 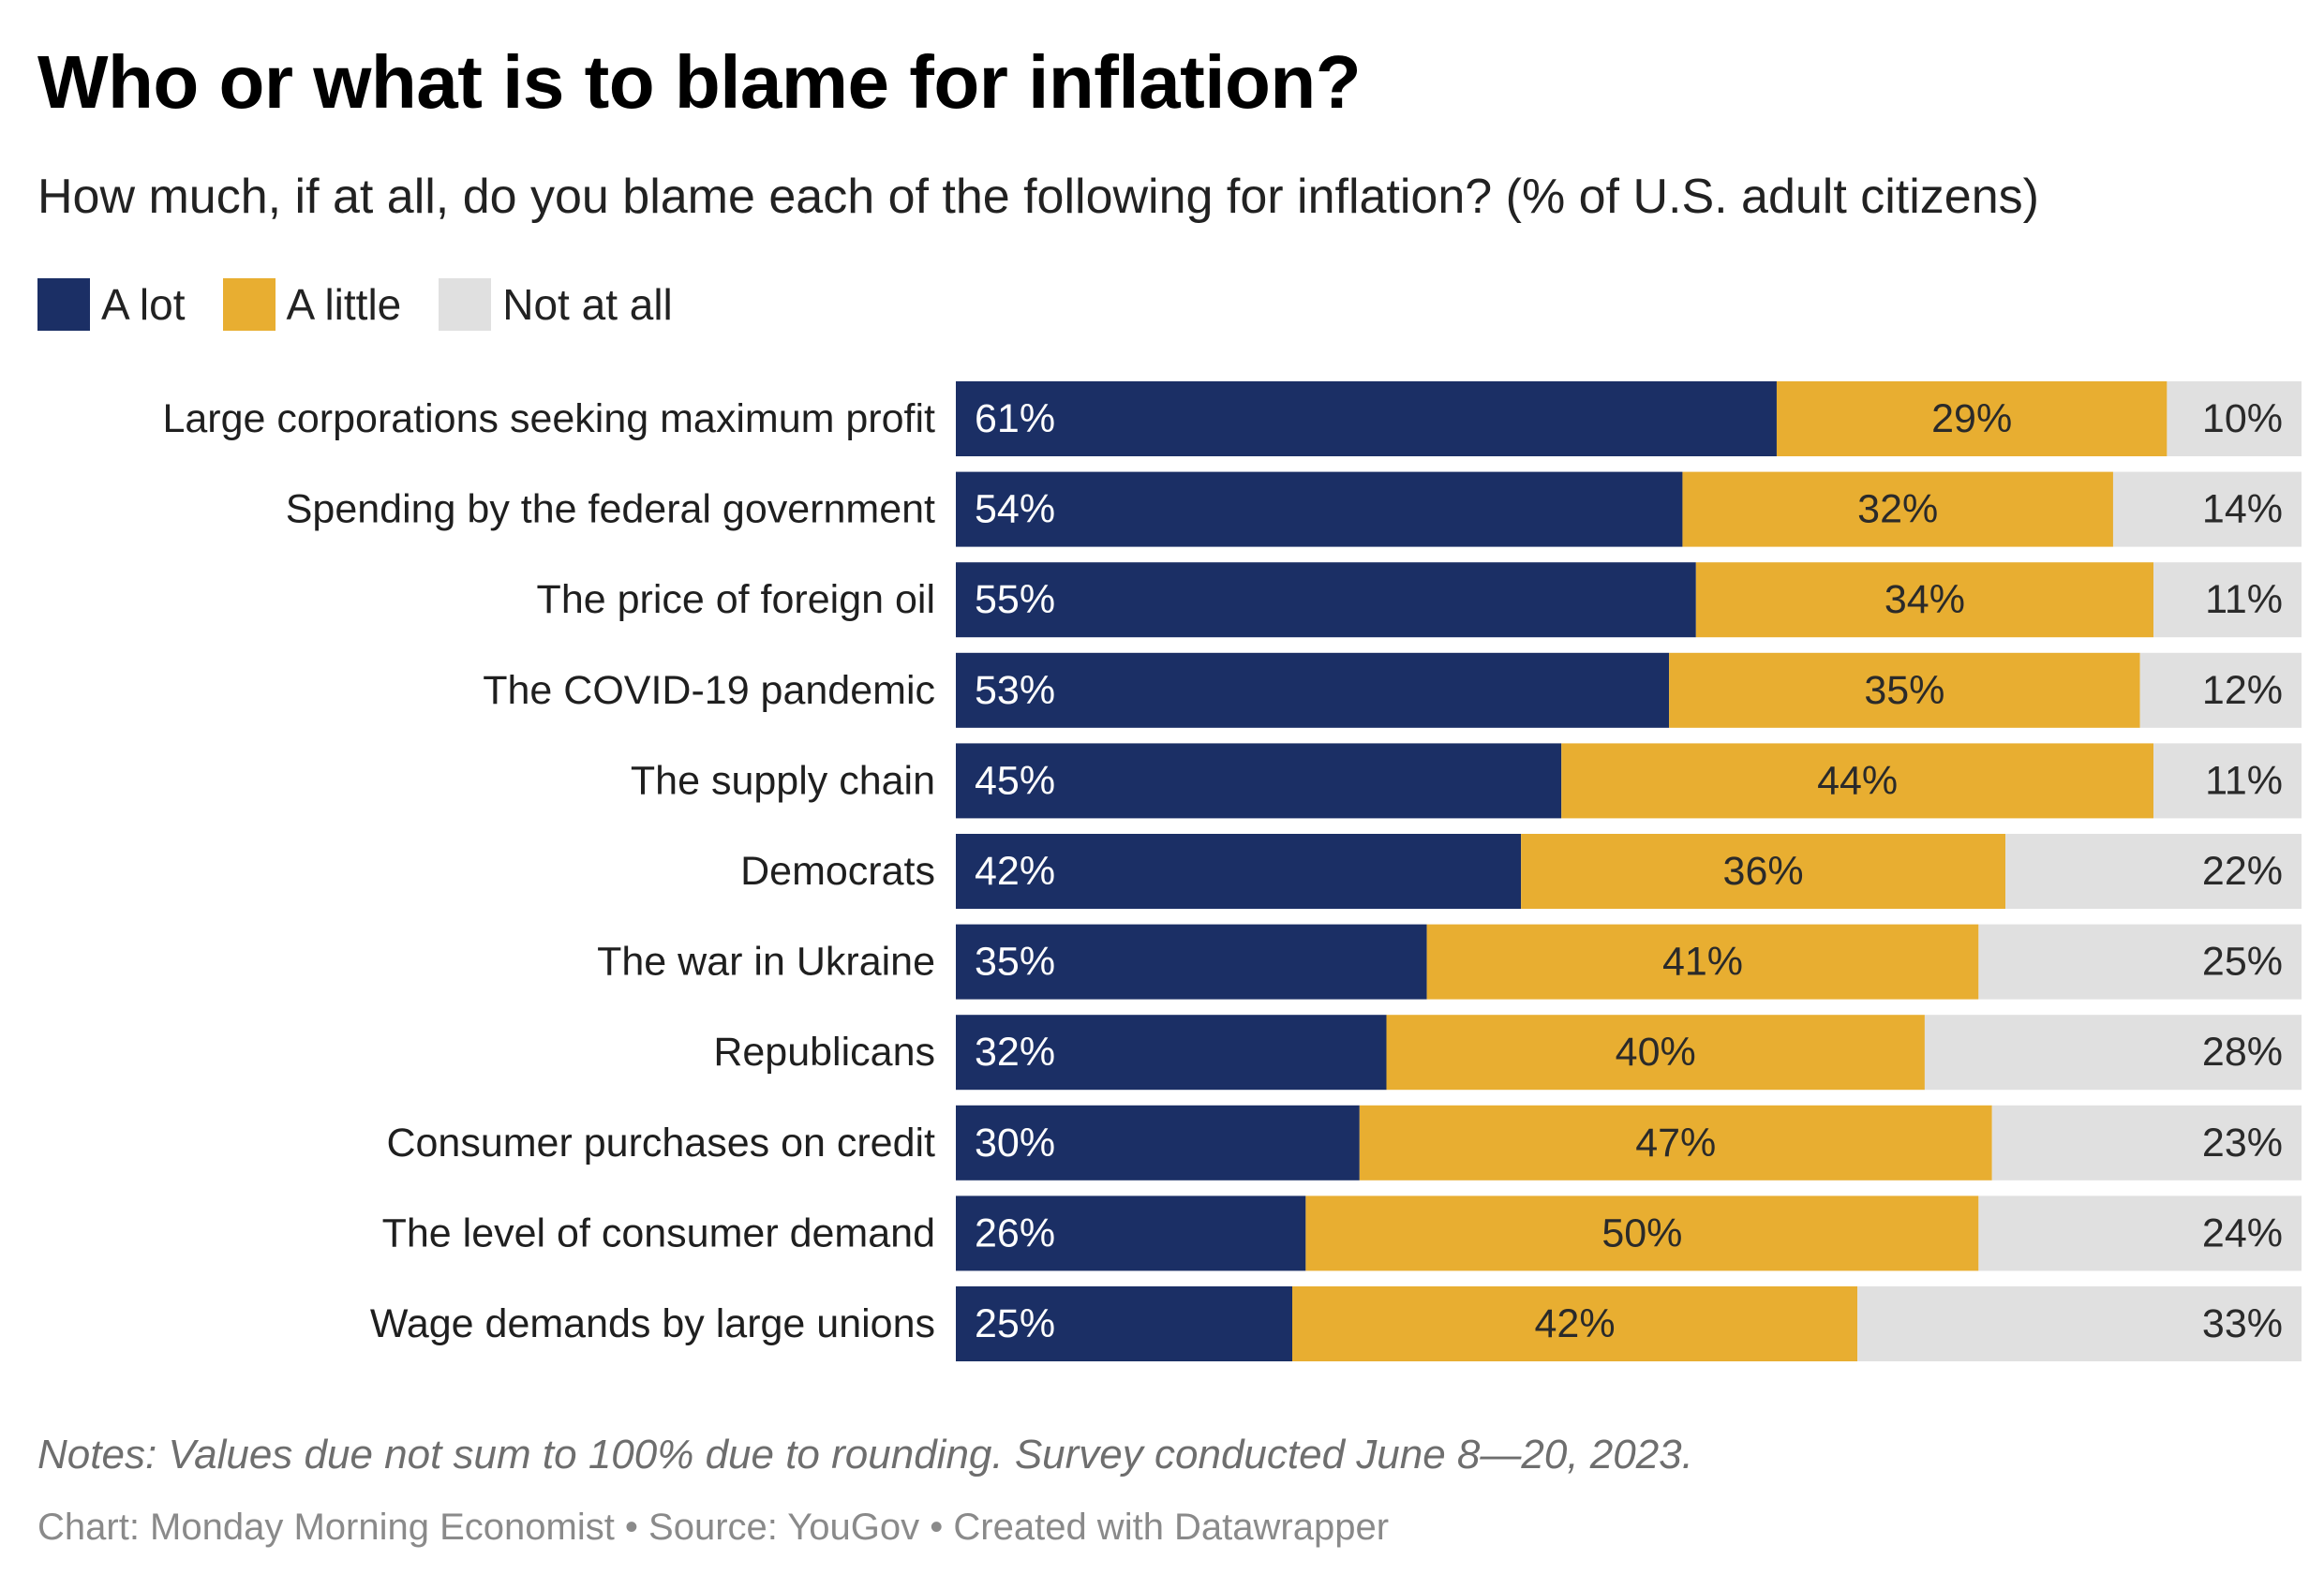 I want to click on value-label-not-at-all-republicans: 28%, so click(x=2242, y=1053).